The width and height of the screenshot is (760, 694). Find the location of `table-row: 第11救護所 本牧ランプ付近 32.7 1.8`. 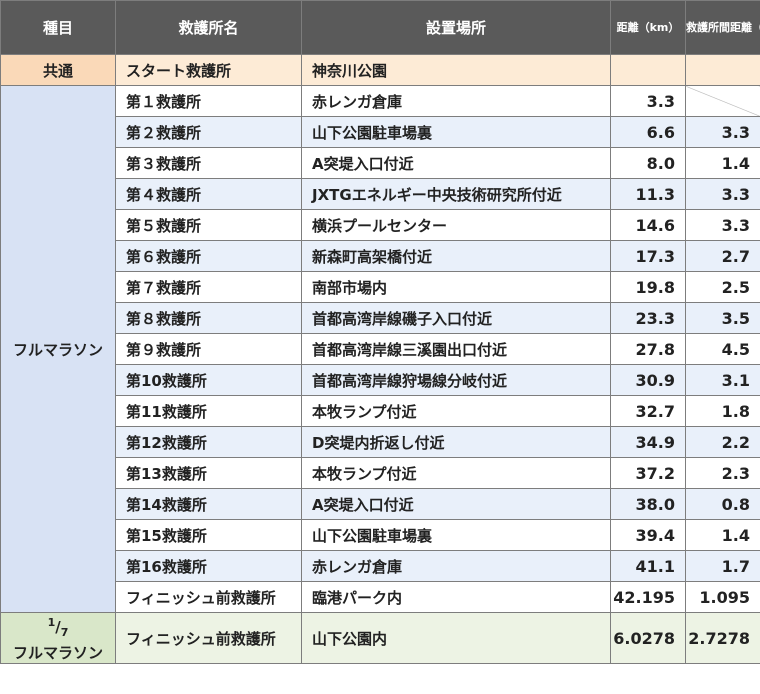

table-row: 第11救護所 本牧ランプ付近 32.7 1.8 is located at coordinates (380, 411).